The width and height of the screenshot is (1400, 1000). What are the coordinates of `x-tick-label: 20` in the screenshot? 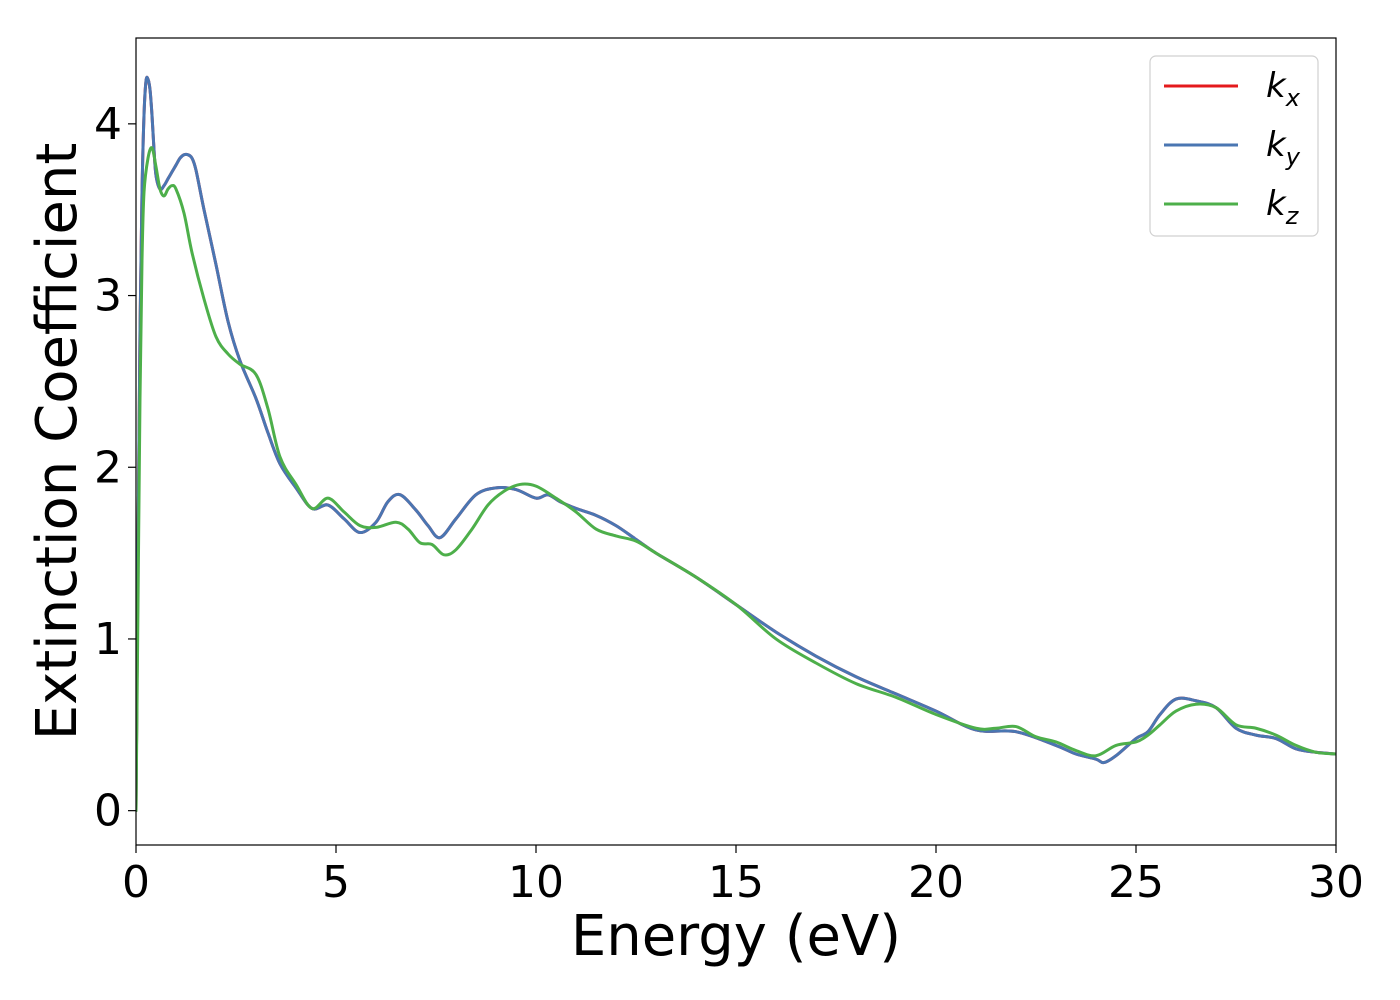 It's located at (936, 882).